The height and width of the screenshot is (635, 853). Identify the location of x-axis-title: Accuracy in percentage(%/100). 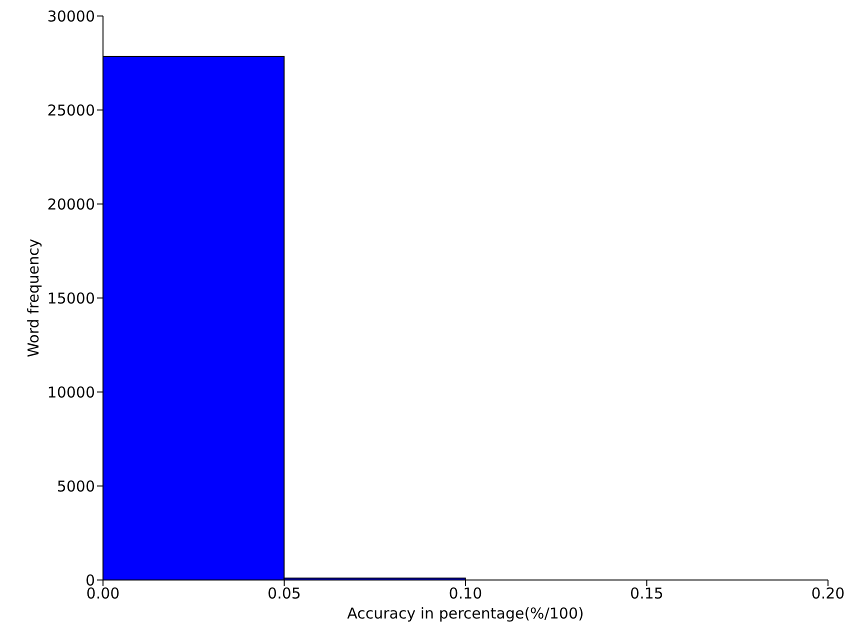
(465, 613).